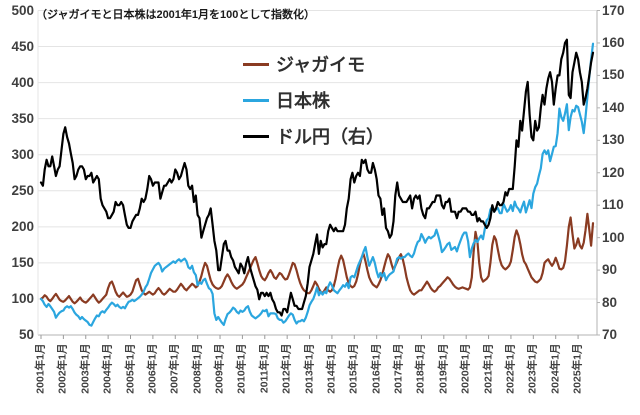 This screenshot has width=640, height=415. I want to click on y-axis-right-tick-label: 110, so click(613, 205).